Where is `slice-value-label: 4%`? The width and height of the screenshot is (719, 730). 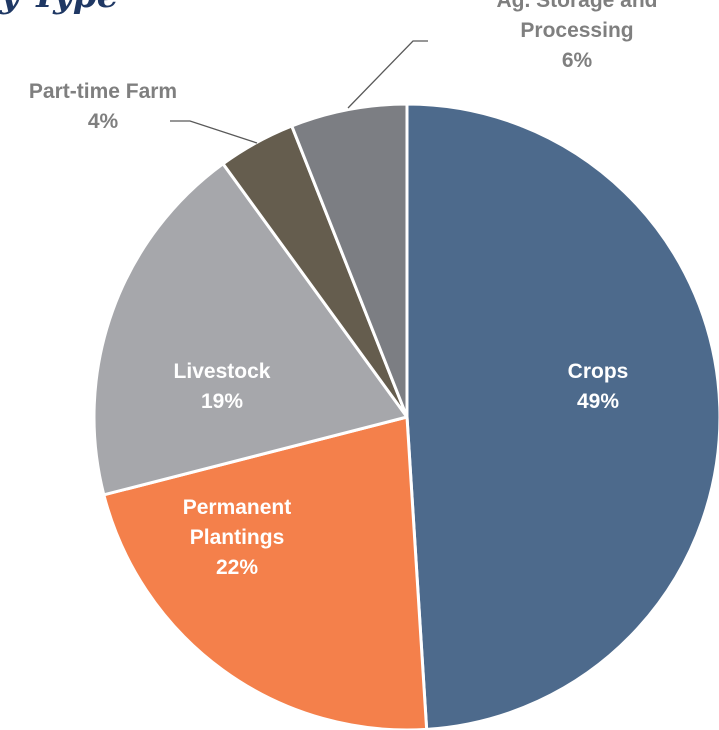 slice-value-label: 4% is located at coordinates (103, 121).